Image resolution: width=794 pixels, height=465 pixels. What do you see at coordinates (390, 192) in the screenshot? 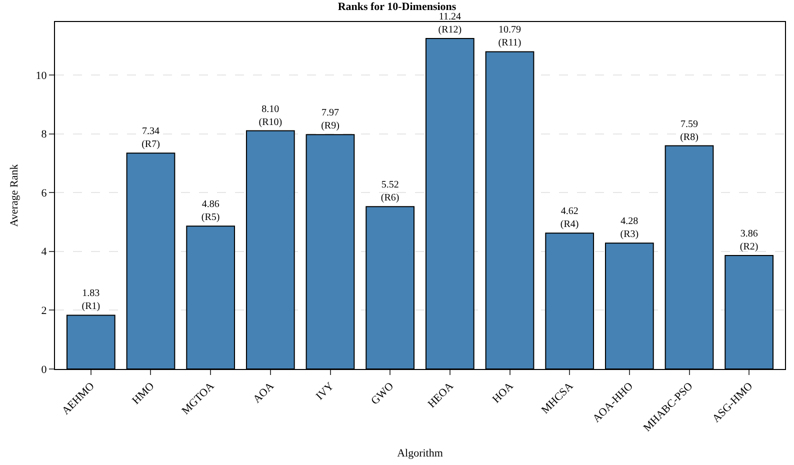
I see `data-label: 5.52 (R6)` at bounding box center [390, 192].